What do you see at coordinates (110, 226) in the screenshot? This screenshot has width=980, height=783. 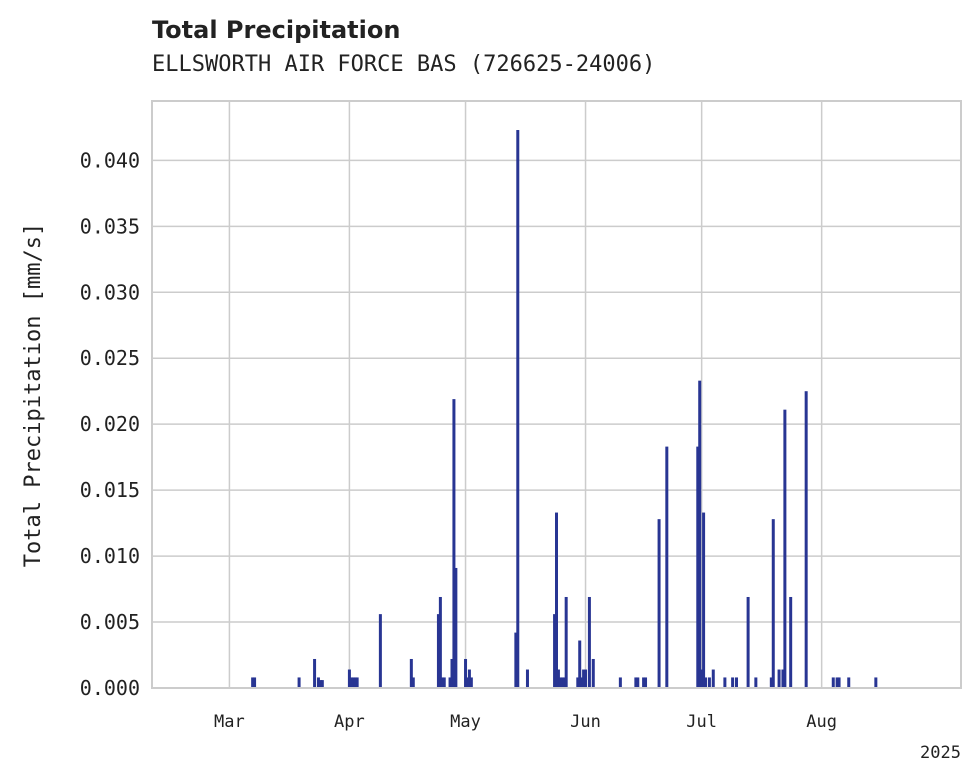 I see `y-tick-label: 0.035` at bounding box center [110, 226].